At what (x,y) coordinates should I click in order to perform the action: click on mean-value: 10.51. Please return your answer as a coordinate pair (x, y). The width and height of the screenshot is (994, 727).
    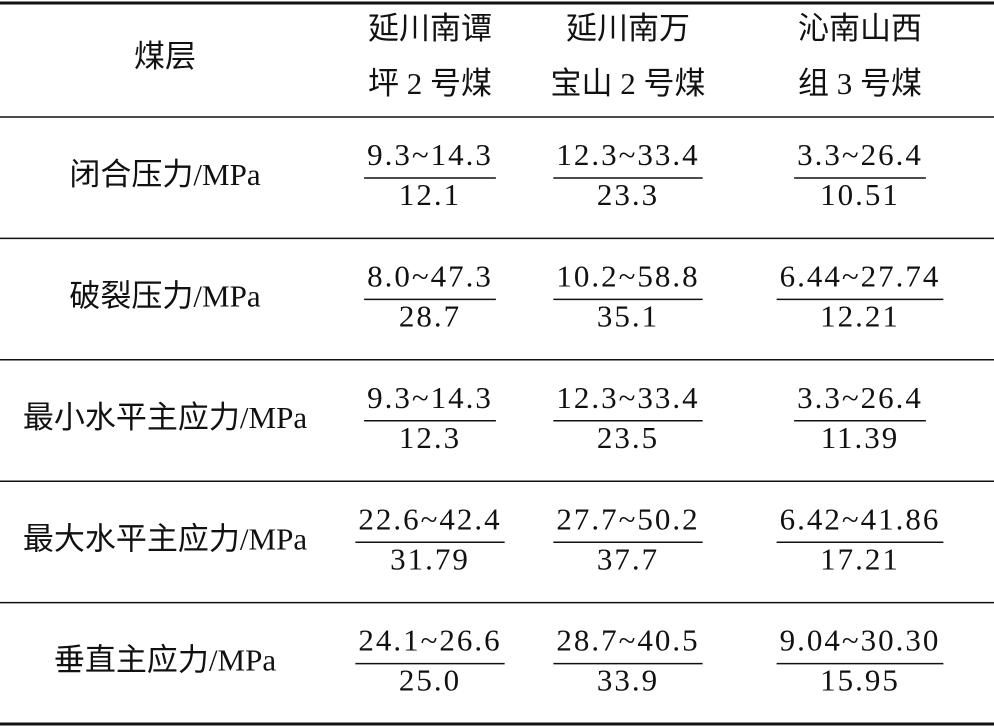
    Looking at the image, I should click on (860, 194).